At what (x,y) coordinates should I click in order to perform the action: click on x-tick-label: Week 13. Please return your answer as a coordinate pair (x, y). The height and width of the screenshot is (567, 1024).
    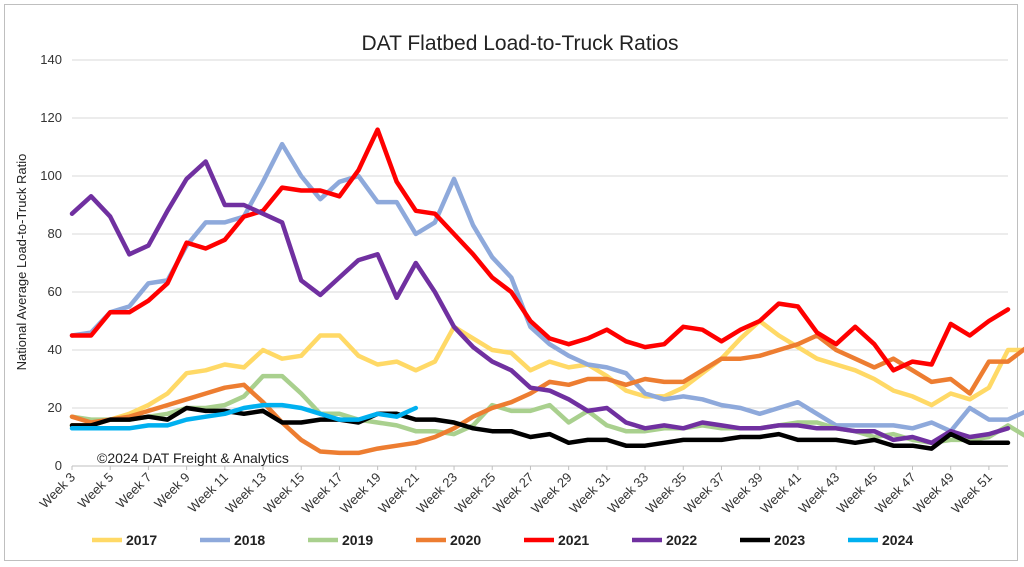
    Looking at the image, I should click on (245, 493).